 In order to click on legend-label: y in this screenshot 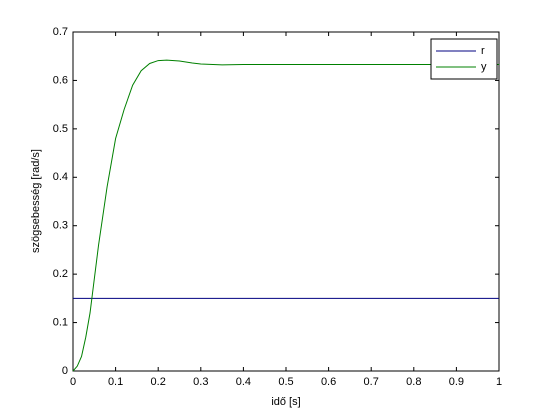, I will do `click(484, 67)`.